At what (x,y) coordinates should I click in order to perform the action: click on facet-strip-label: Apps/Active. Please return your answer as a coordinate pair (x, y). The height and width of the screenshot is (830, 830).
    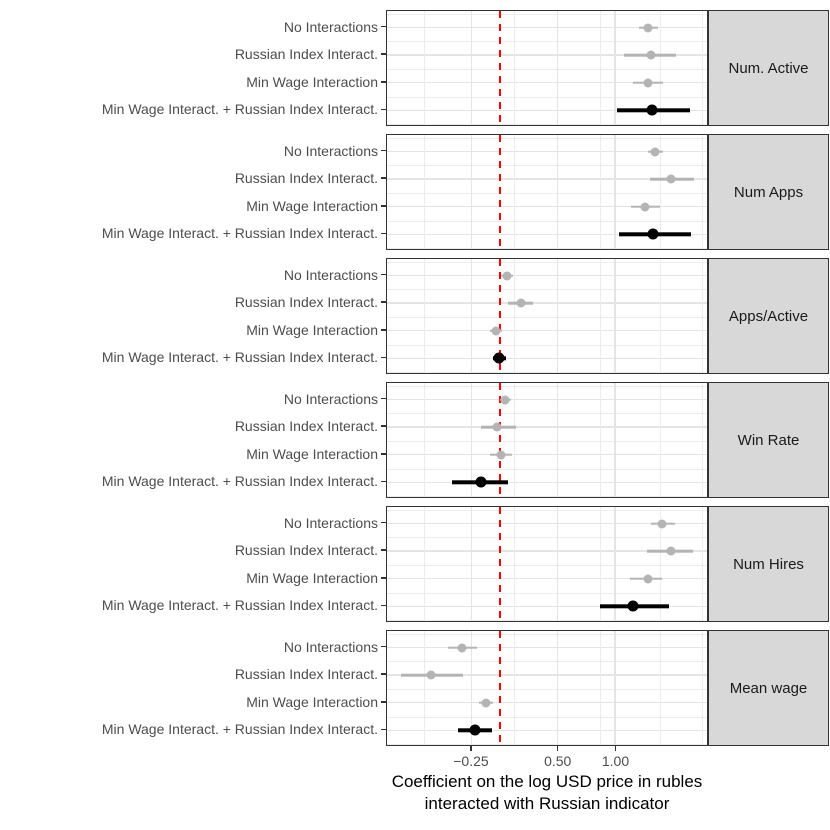
    Looking at the image, I should click on (768, 316).